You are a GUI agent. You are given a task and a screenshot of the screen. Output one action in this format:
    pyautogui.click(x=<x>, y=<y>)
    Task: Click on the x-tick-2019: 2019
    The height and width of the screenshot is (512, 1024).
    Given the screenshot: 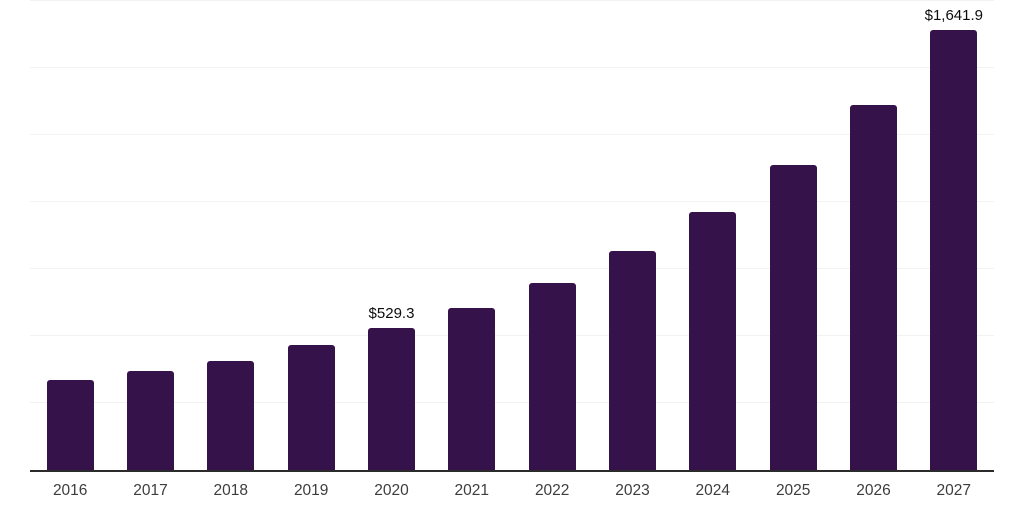 What is the action you would take?
    pyautogui.click(x=311, y=490)
    